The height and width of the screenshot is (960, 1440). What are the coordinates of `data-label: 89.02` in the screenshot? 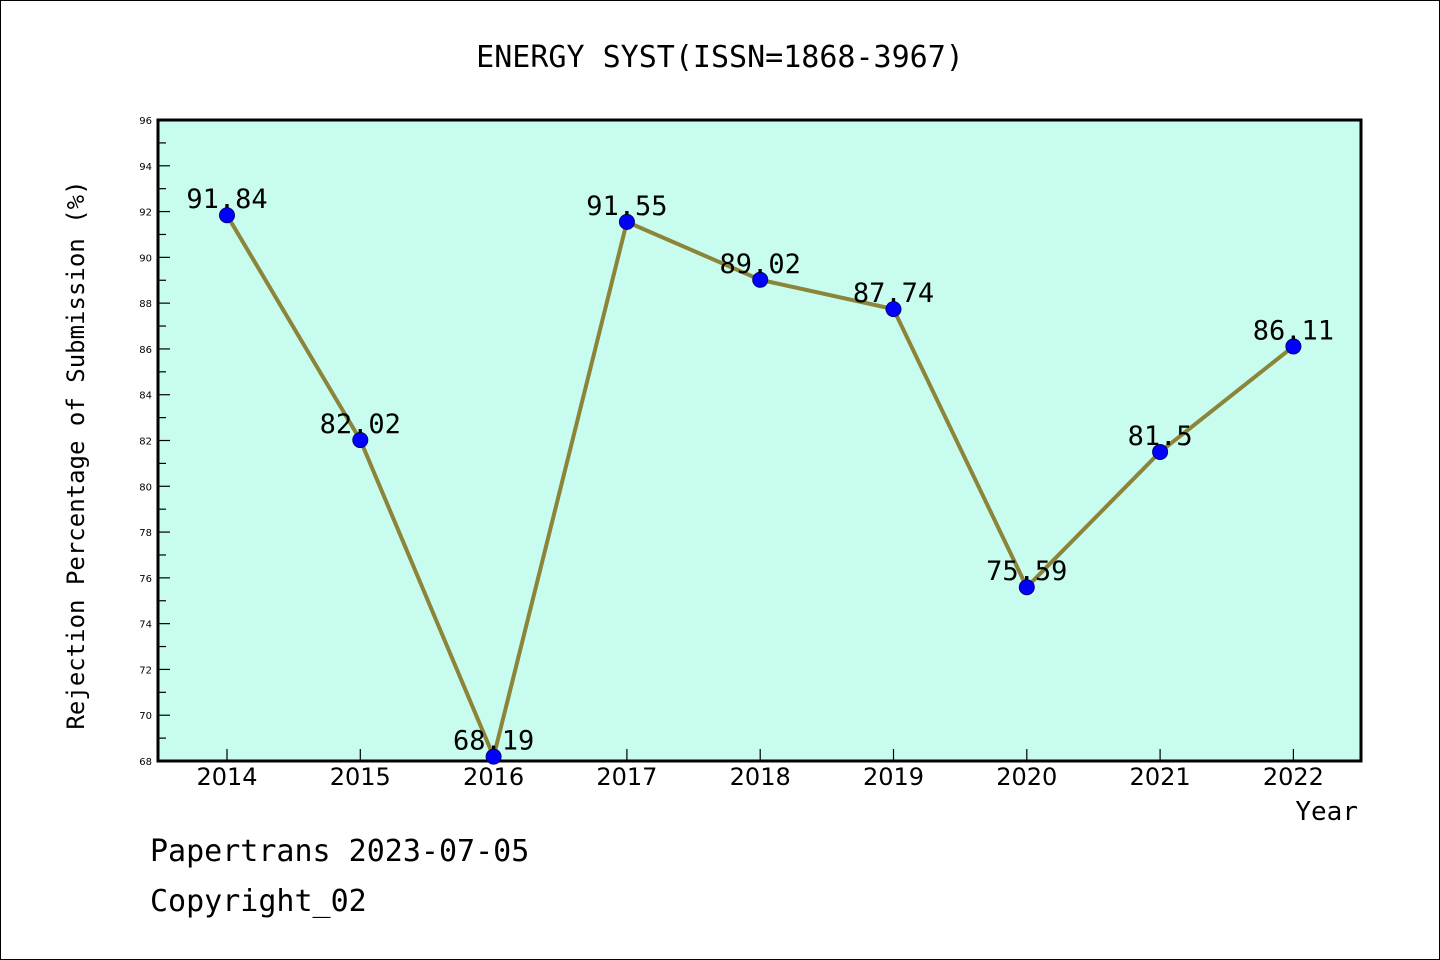 It's located at (760, 264).